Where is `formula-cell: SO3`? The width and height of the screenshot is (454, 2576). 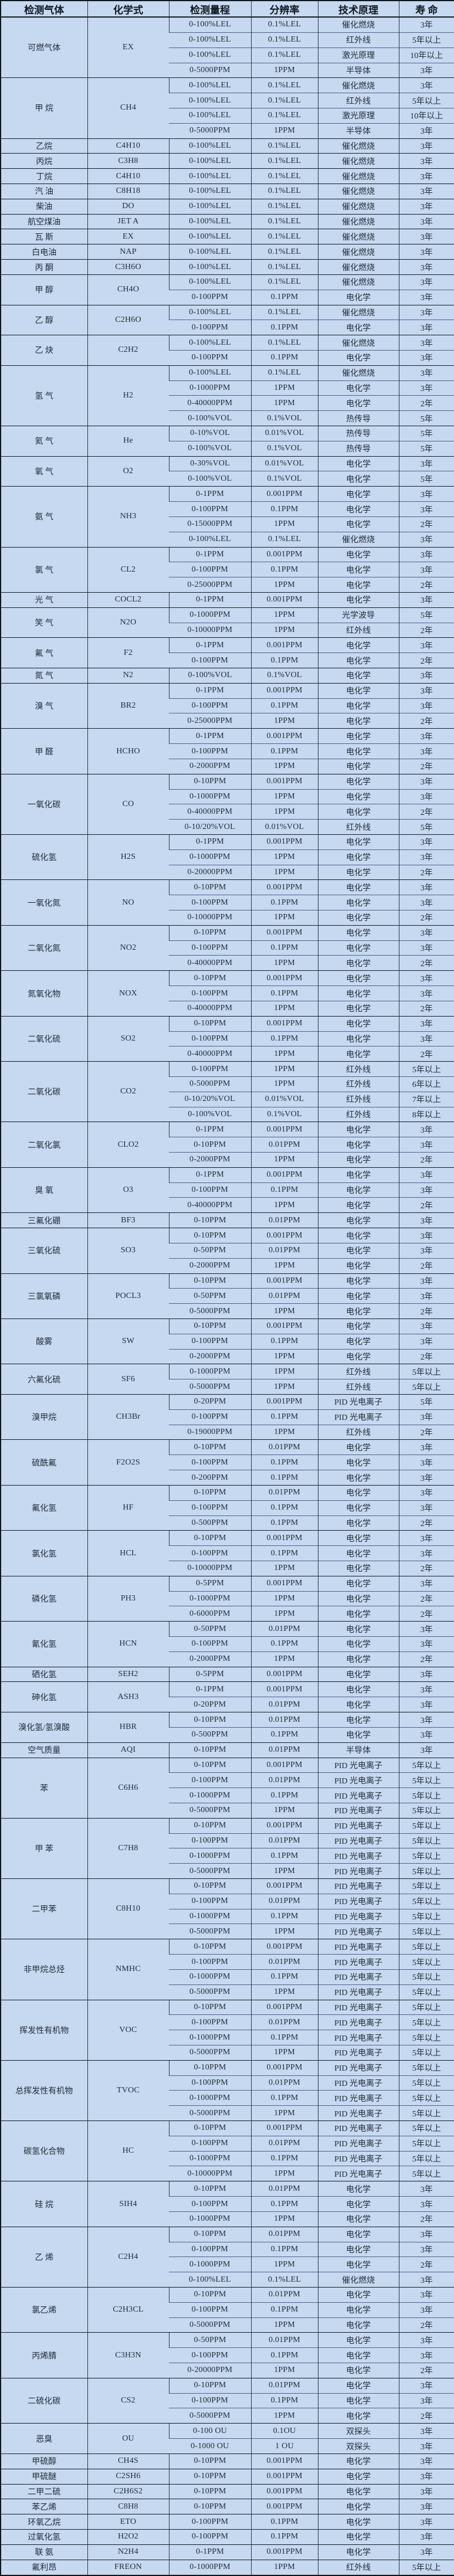 formula-cell: SO3 is located at coordinates (128, 1251).